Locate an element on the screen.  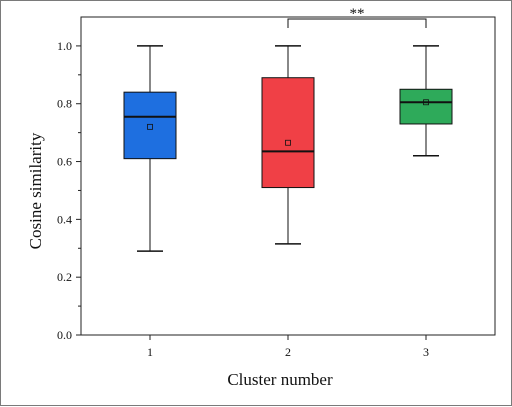
significance-label: ** is located at coordinates (357, 14).